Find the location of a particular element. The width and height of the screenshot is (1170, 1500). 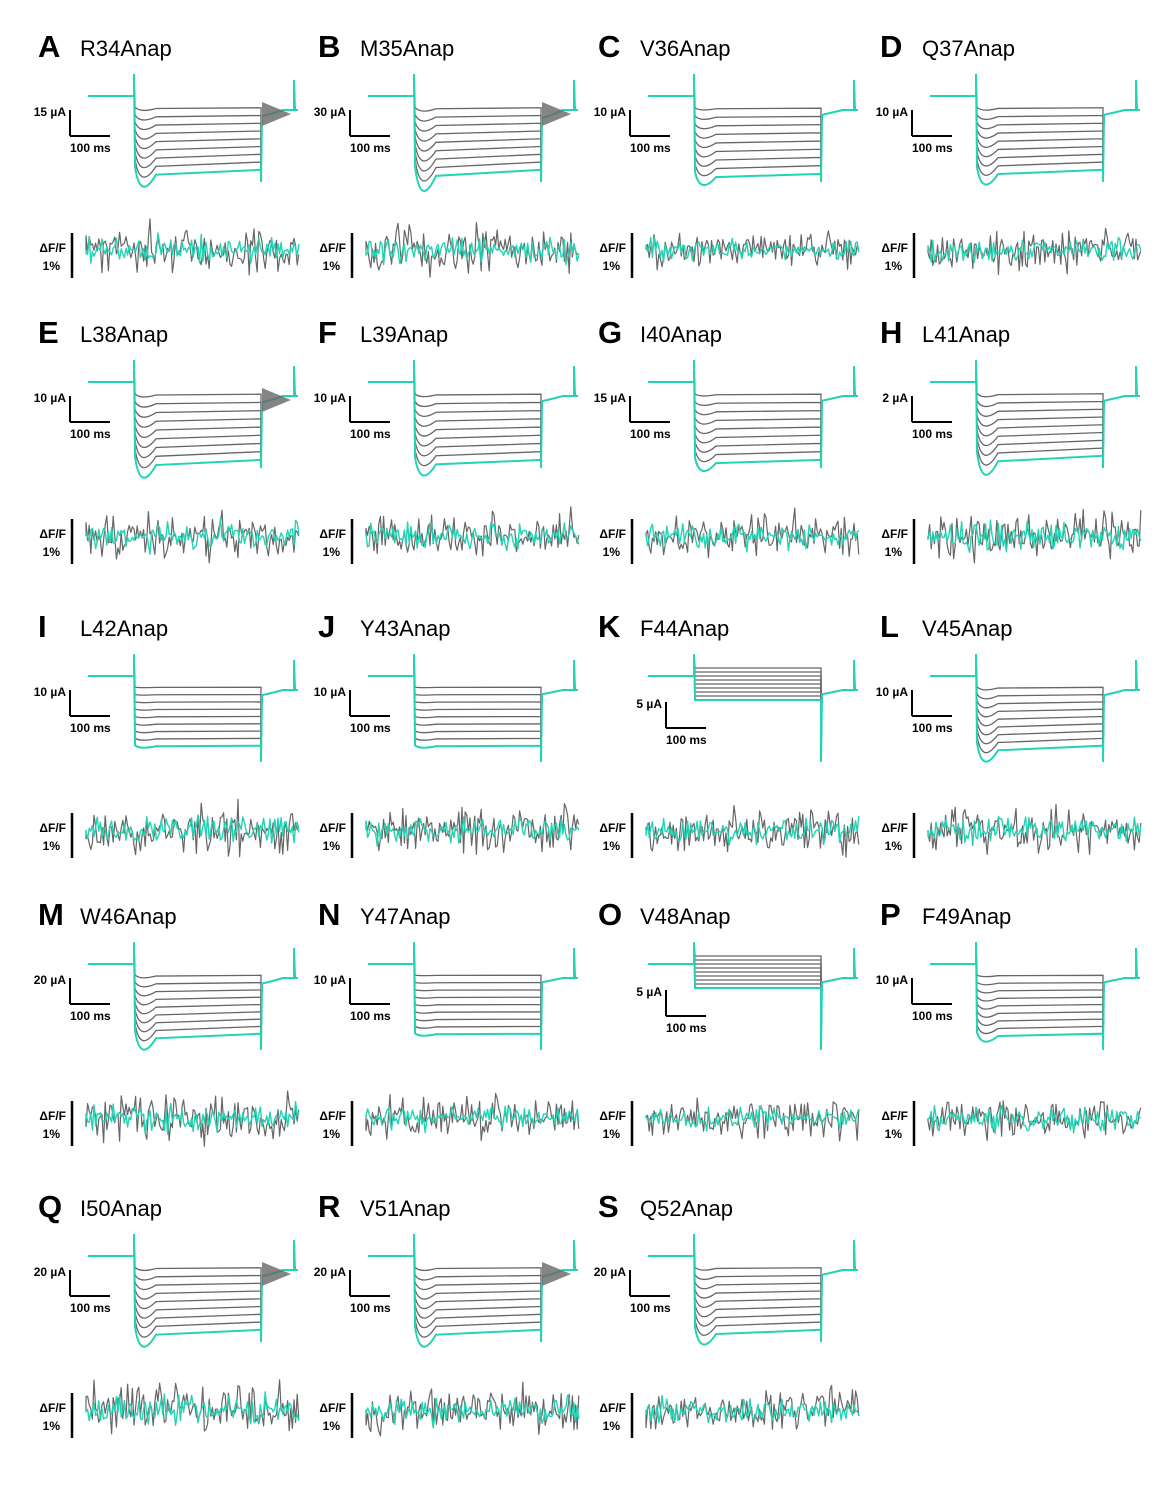

current-scale-label: 20 µA is located at coordinates (50, 1272).